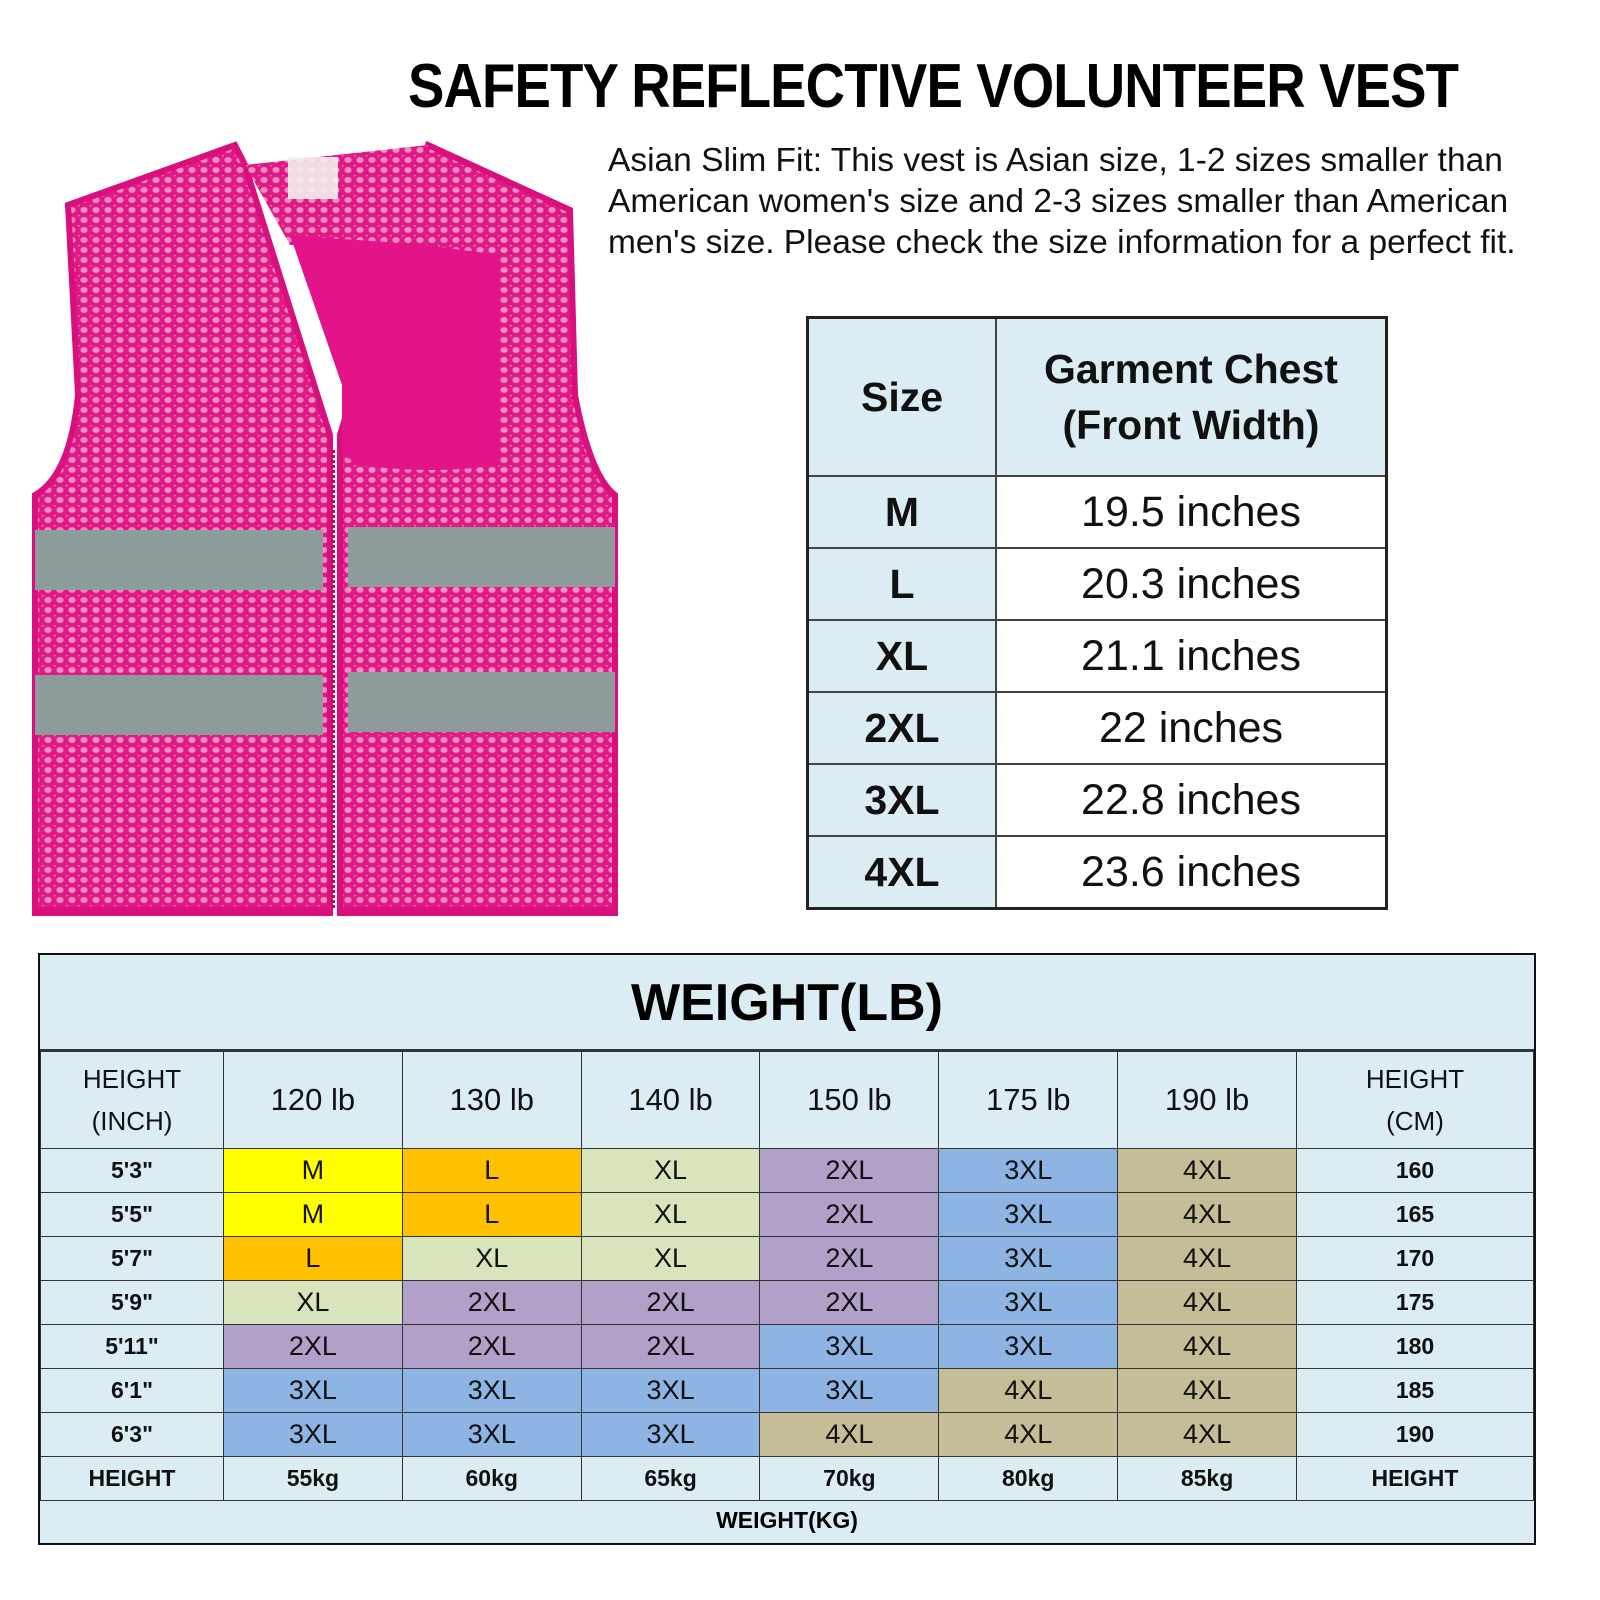  What do you see at coordinates (1415, 1302) in the screenshot?
I see `height-cm-cell: 175` at bounding box center [1415, 1302].